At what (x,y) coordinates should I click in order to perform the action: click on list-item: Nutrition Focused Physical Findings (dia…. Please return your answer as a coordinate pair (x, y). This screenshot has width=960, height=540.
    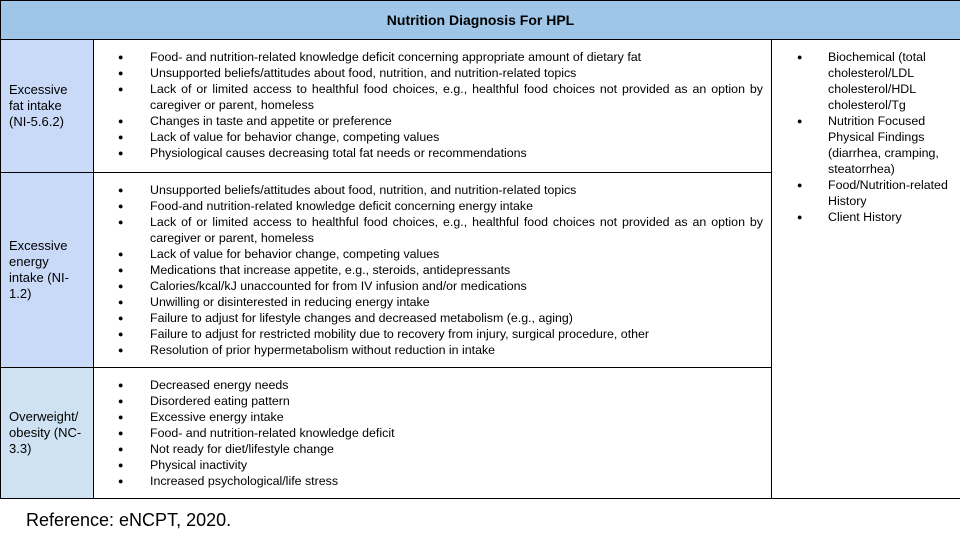
    Looking at the image, I should click on (864, 145).